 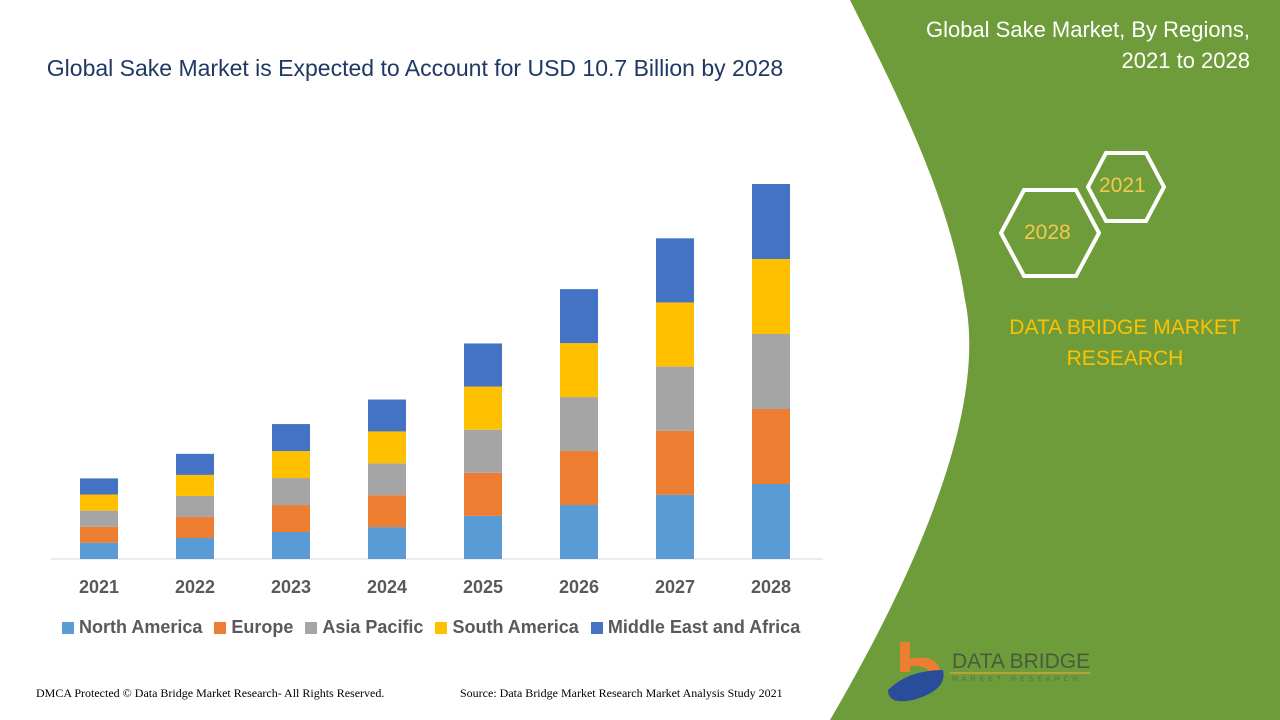 What do you see at coordinates (704, 627) in the screenshot?
I see `legend-label: Middle East and Africa` at bounding box center [704, 627].